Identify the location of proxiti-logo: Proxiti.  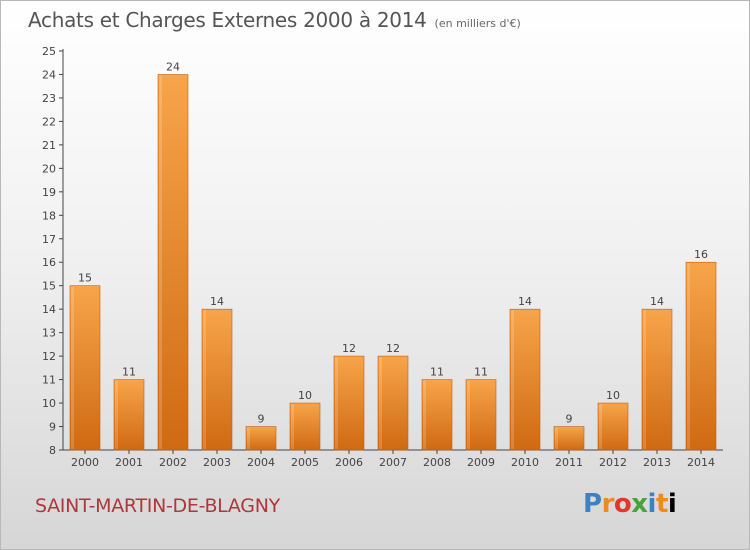
(630, 504).